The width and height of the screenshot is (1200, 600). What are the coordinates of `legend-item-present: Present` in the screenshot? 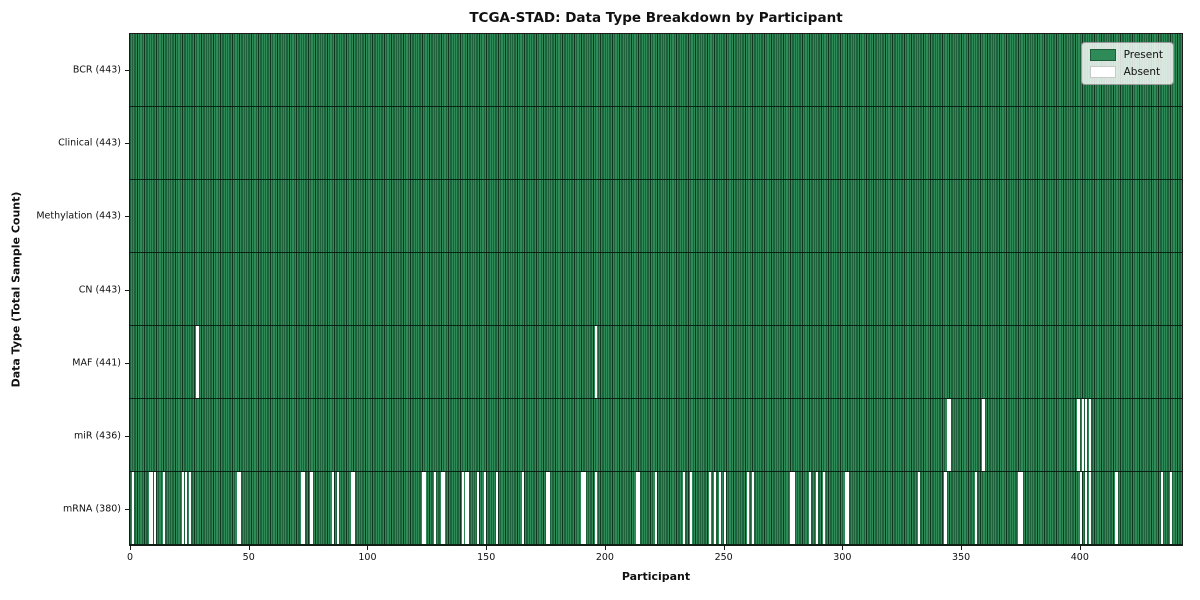 It's located at (1126, 55).